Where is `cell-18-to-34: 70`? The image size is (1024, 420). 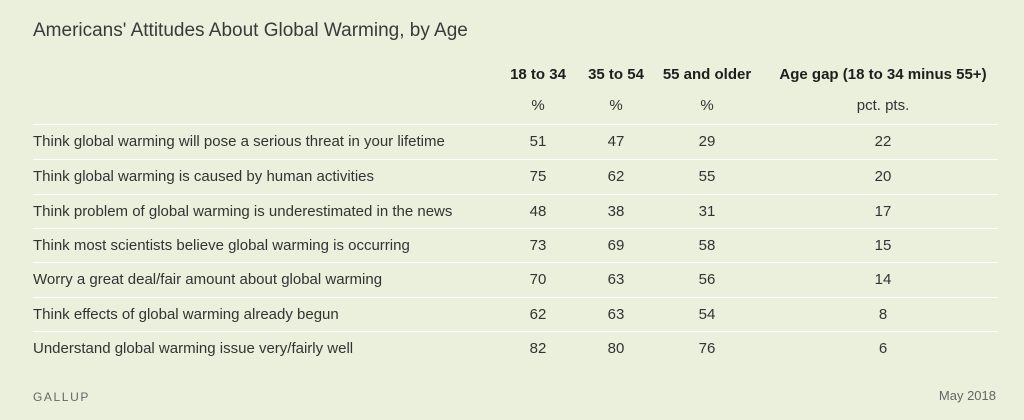 cell-18-to-34: 70 is located at coordinates (538, 279).